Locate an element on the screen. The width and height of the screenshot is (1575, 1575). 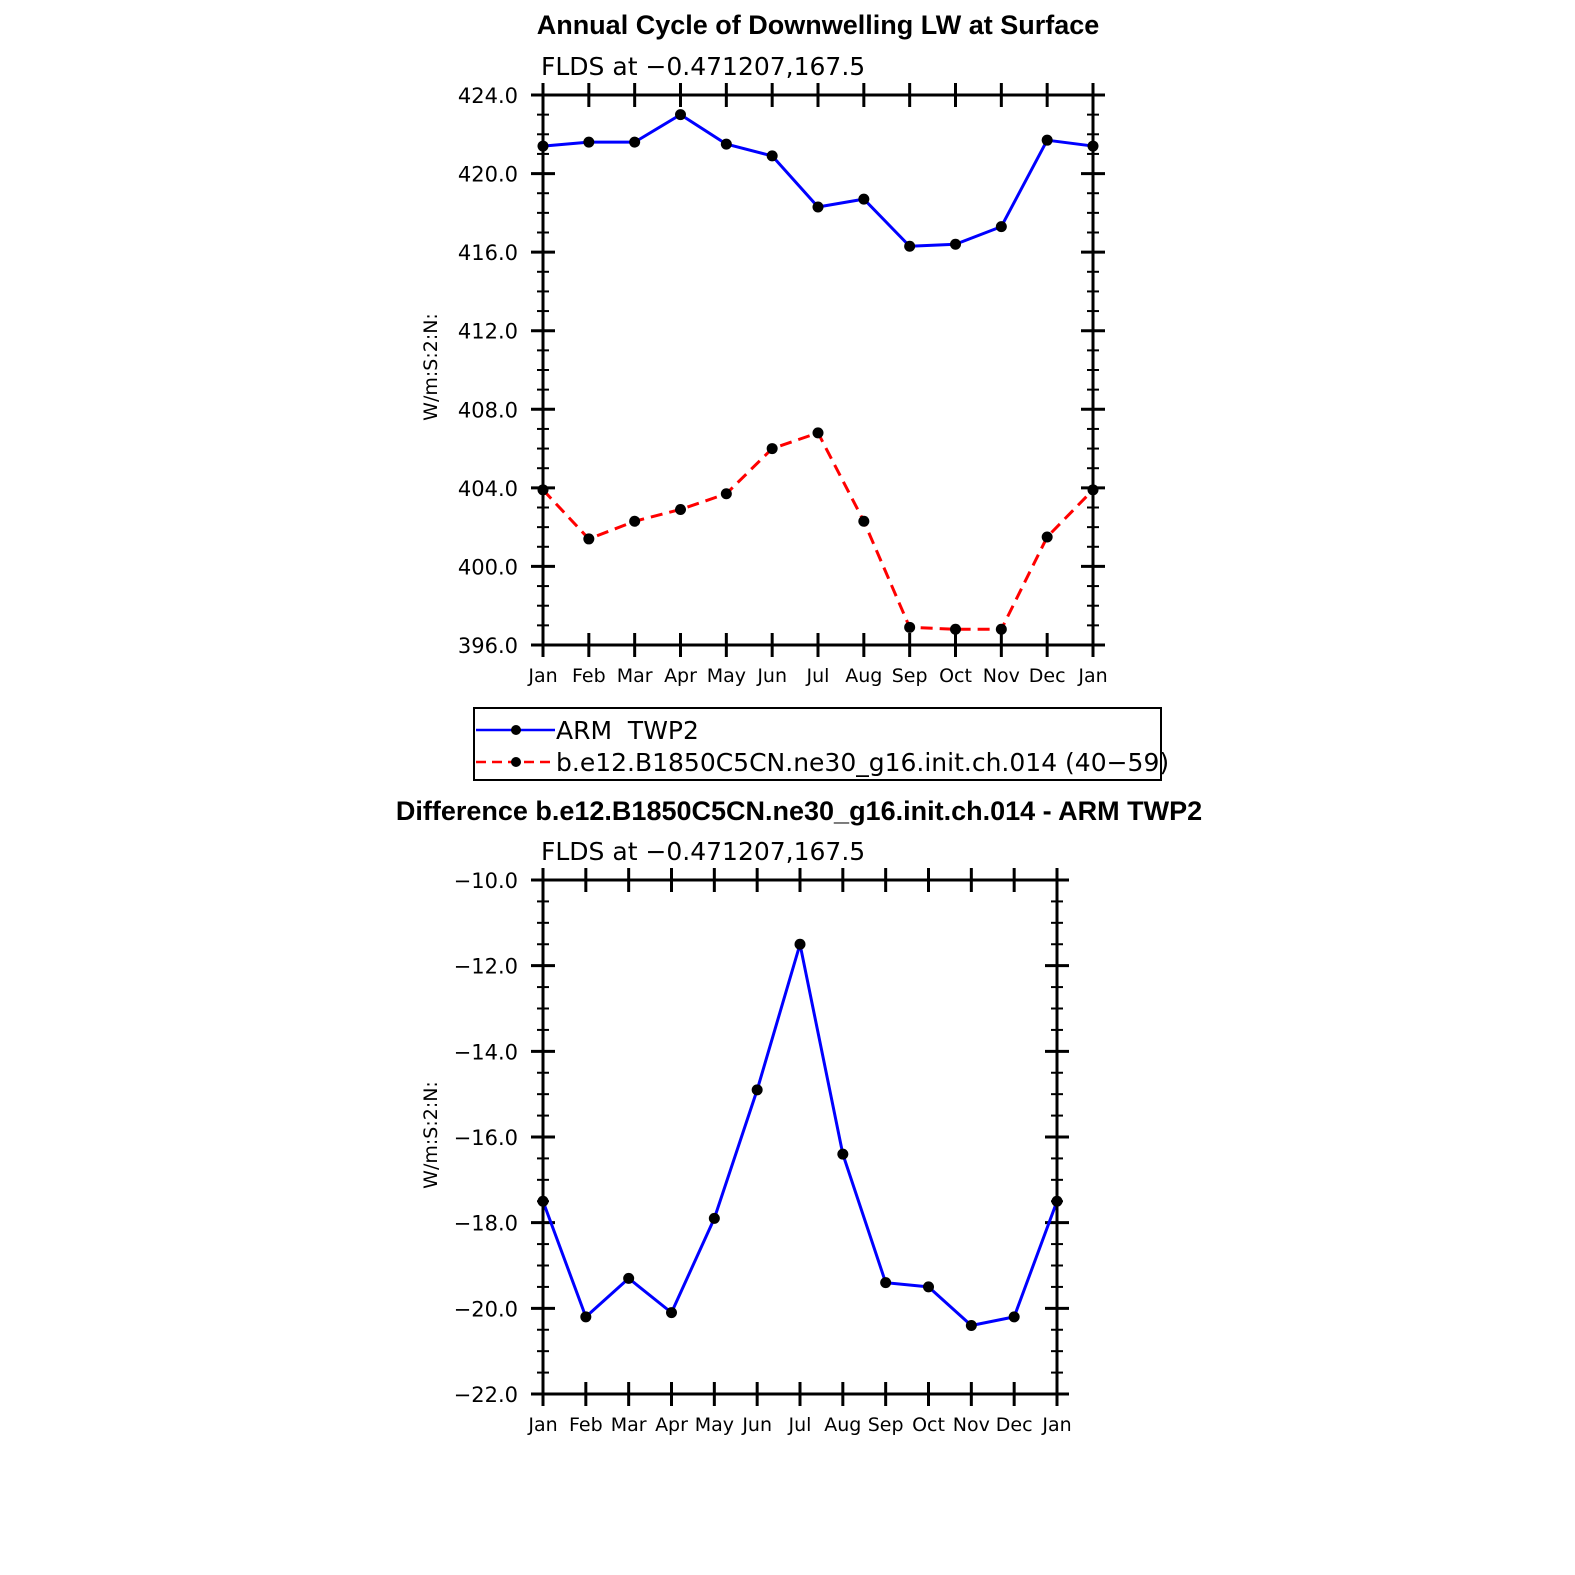
legend-box is located at coordinates (817, 744).